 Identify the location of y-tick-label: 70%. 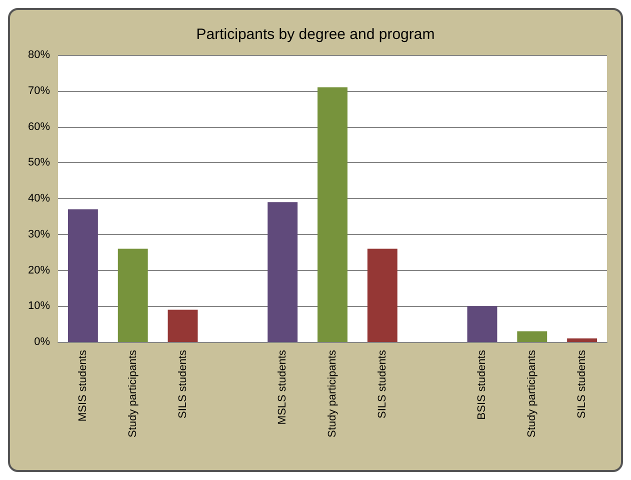
(39, 90).